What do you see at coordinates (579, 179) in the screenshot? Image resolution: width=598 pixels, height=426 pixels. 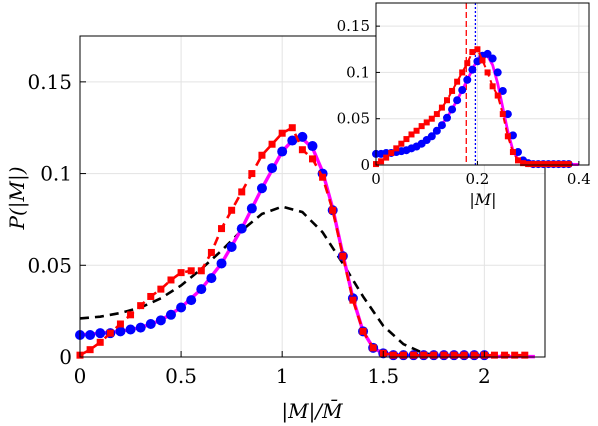 I see `inset-xtick-label-2: 0.4` at bounding box center [579, 179].